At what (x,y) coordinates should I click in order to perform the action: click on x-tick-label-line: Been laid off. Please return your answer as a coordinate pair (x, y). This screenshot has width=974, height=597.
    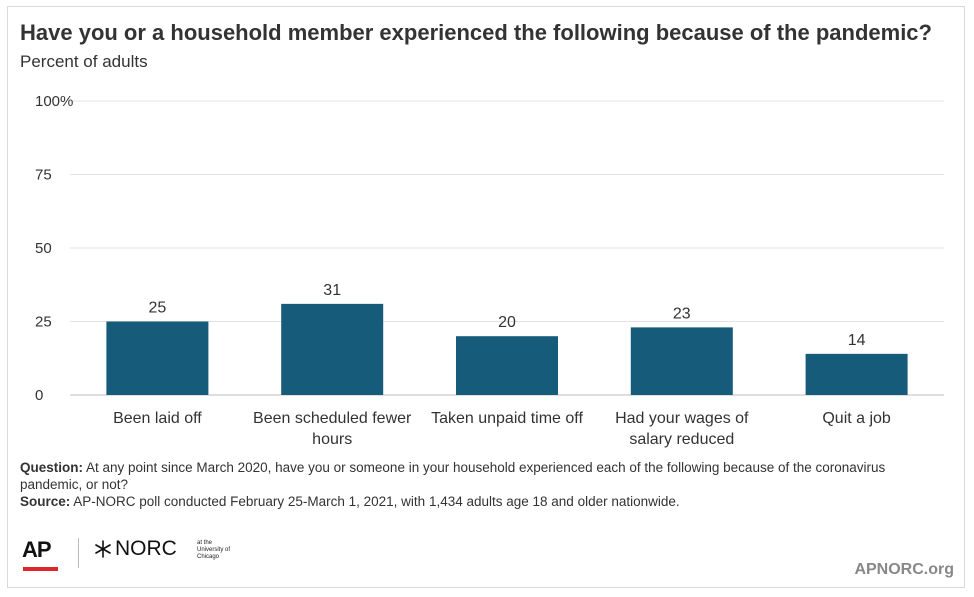
    Looking at the image, I should click on (157, 418).